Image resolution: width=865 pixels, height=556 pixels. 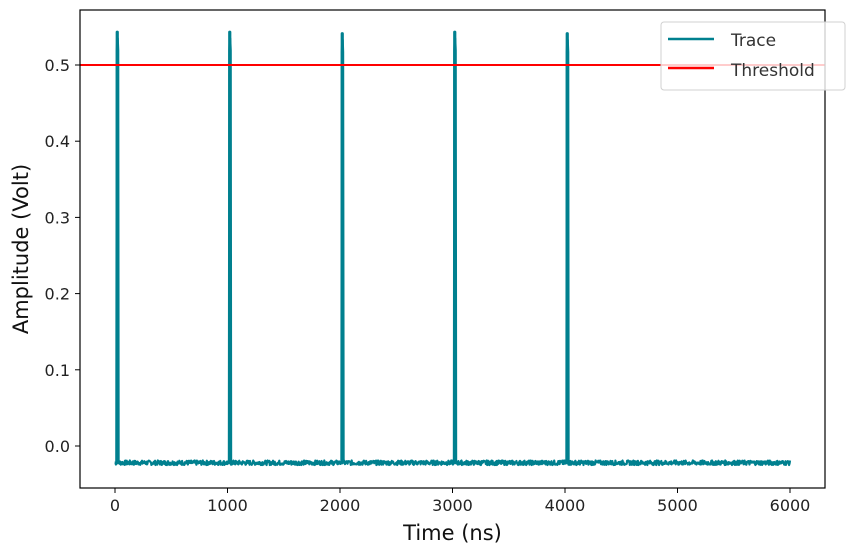 I want to click on x-tick-label: 5000, so click(x=677, y=505).